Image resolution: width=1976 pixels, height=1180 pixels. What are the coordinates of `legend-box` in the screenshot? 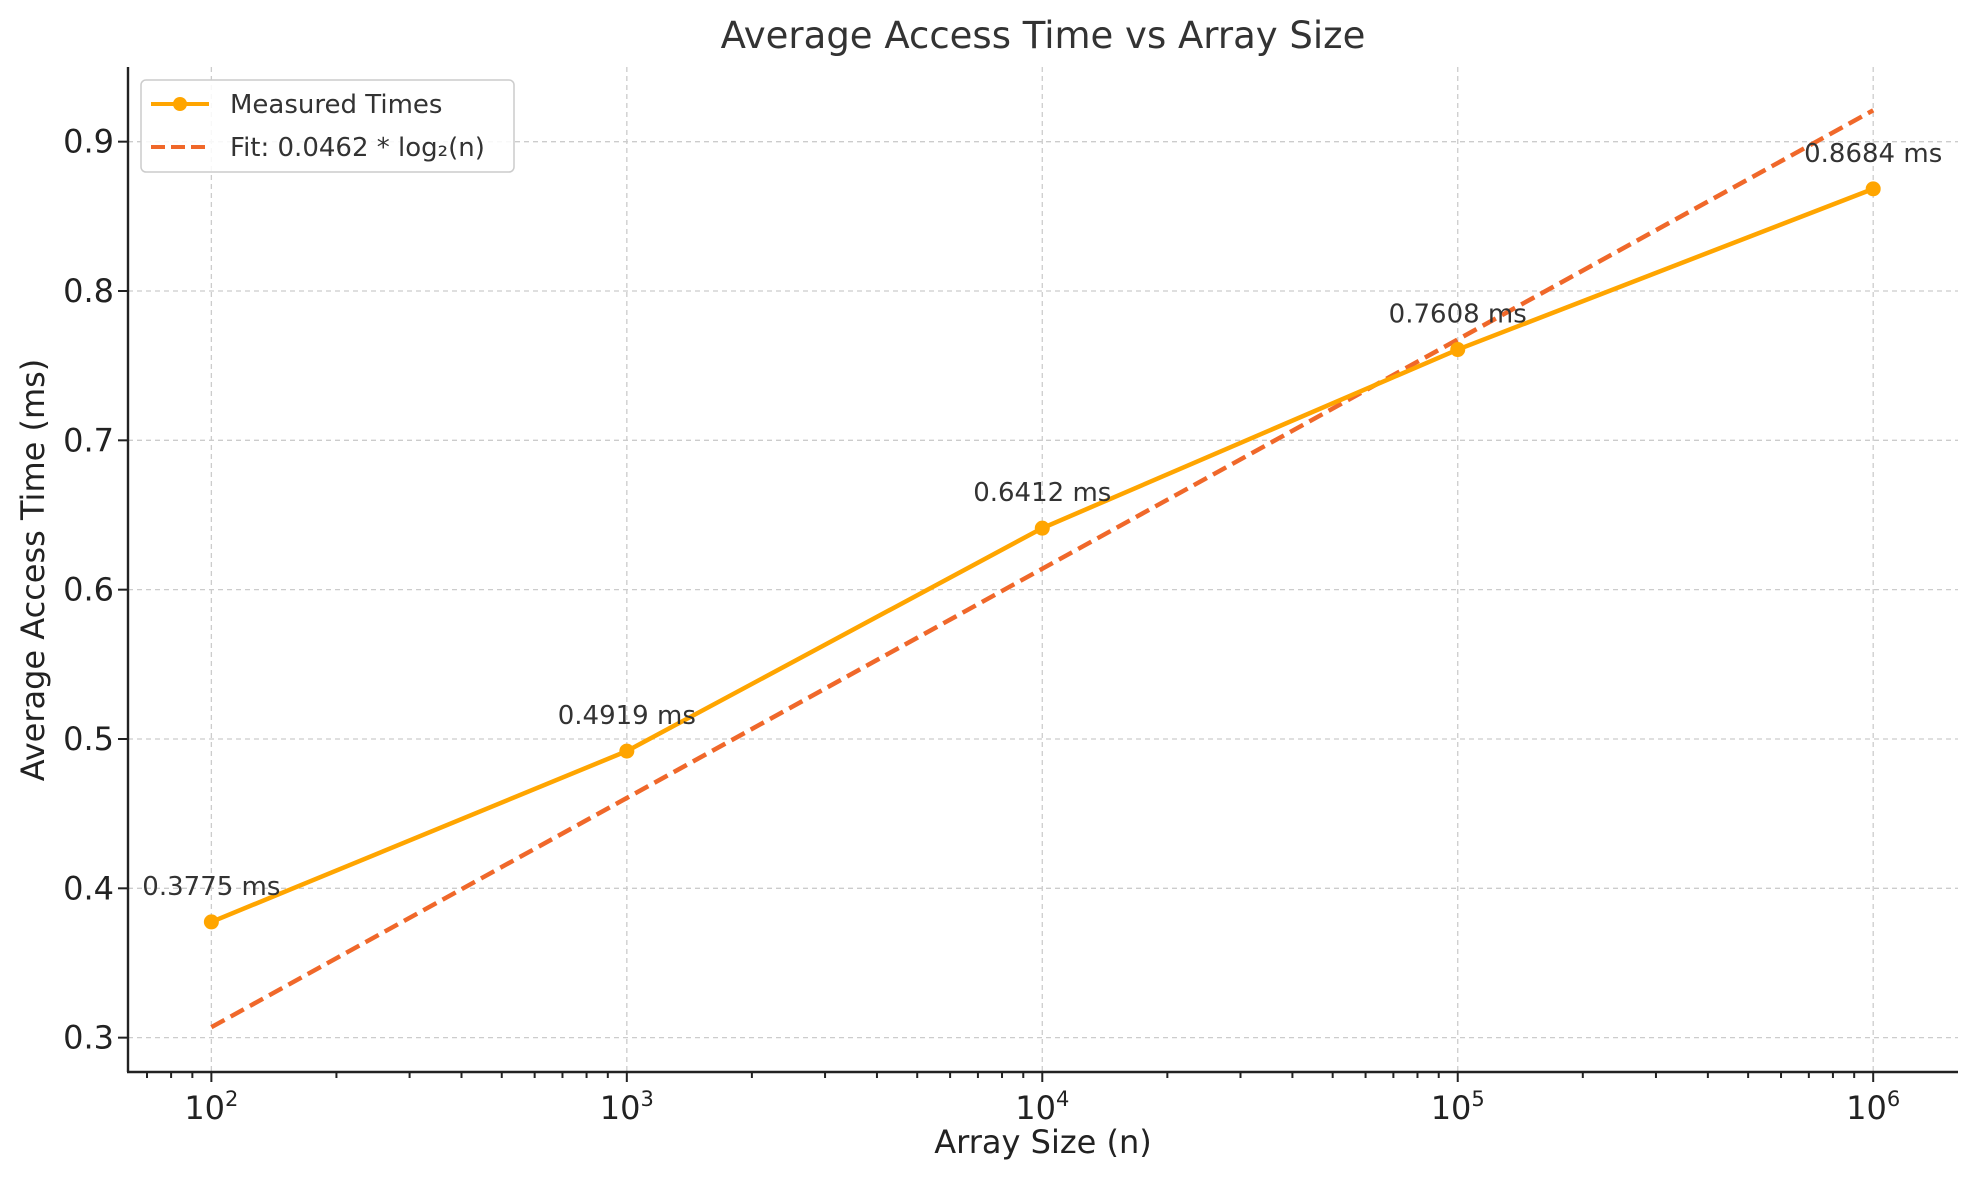 It's located at (327, 126).